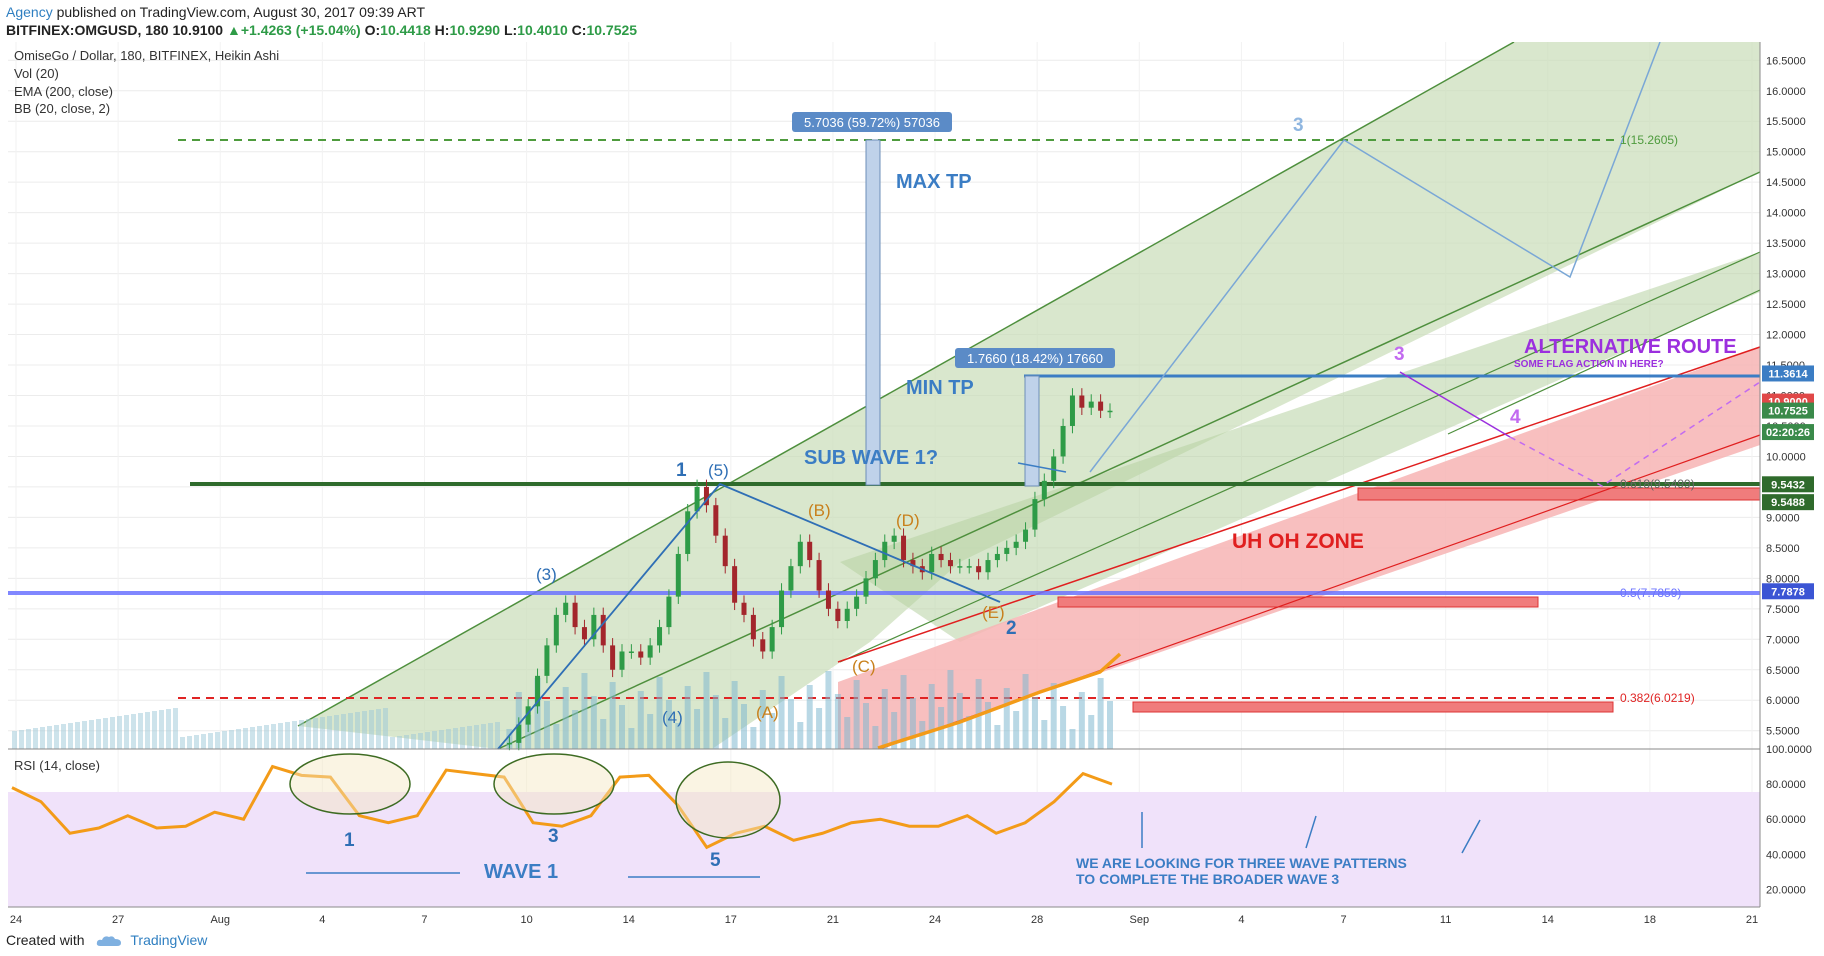 This screenshot has height=956, width=1824. I want to click on sub-5-label: (5), so click(718, 470).